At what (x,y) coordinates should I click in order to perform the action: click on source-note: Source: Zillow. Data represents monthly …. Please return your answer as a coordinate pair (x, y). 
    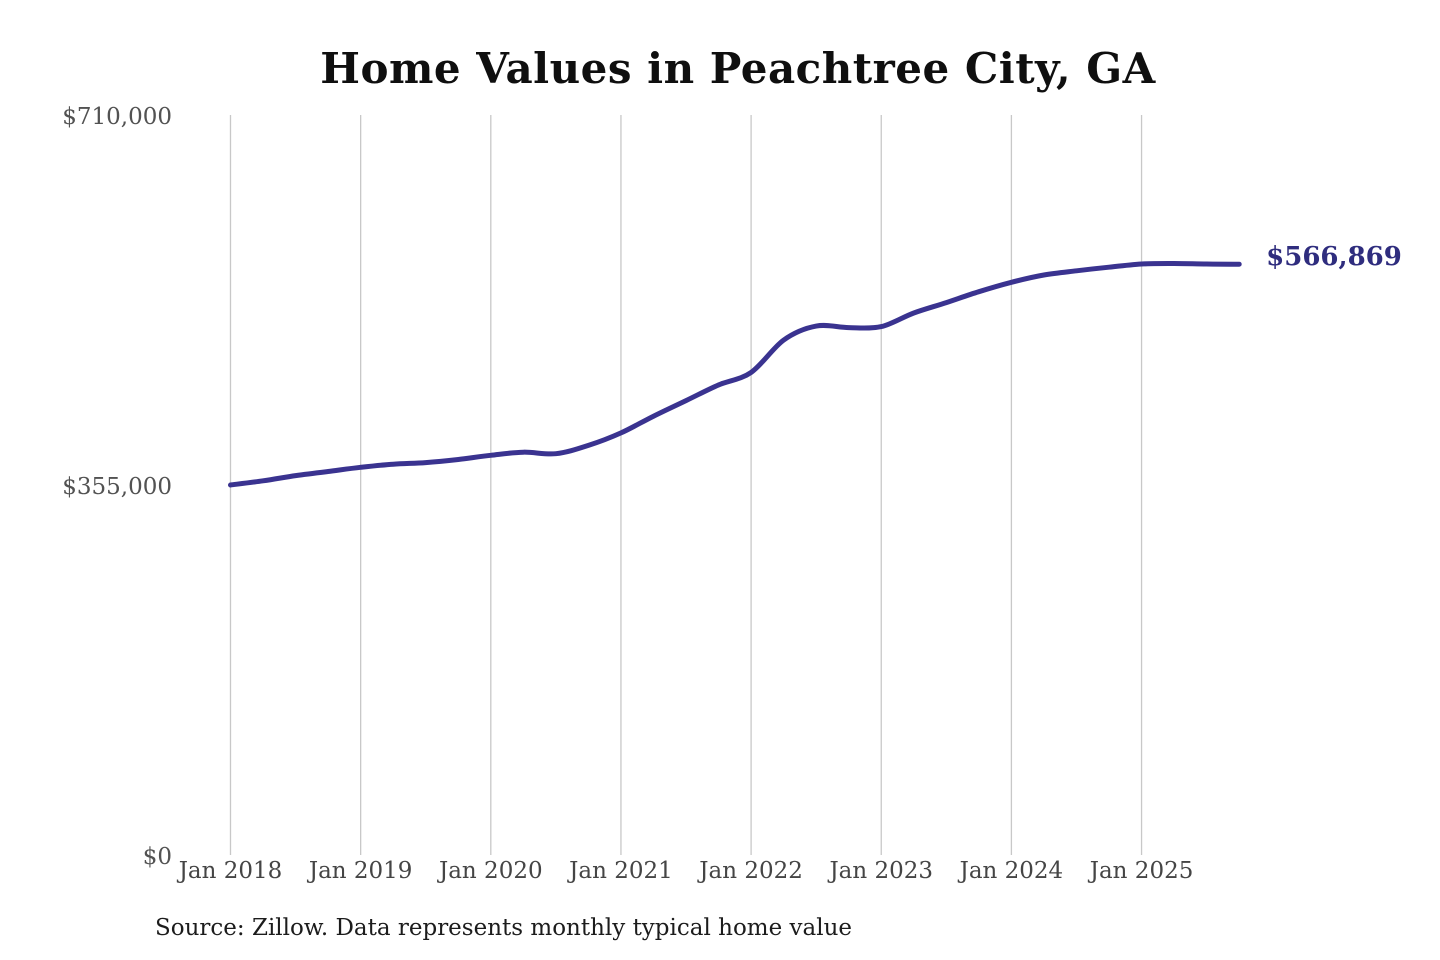
    Looking at the image, I should click on (504, 928).